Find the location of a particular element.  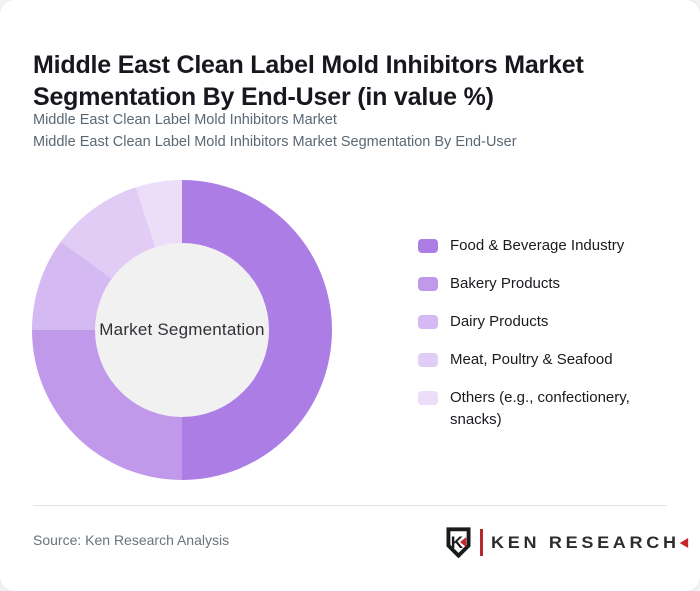

logo-shield-badge-icon: K is located at coordinates (458, 542).